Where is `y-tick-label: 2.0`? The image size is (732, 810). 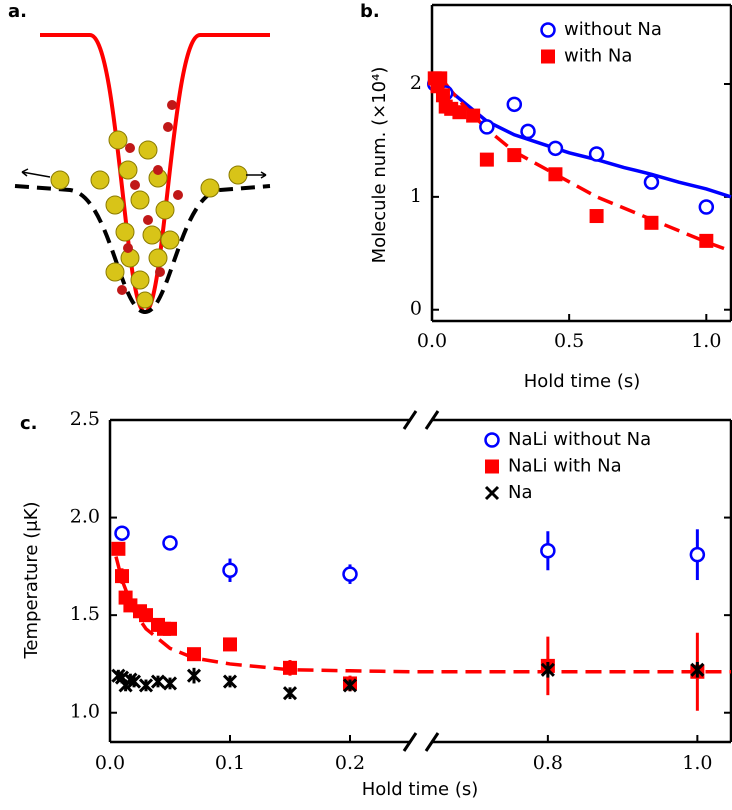 y-tick-label: 2.0 is located at coordinates (85, 517).